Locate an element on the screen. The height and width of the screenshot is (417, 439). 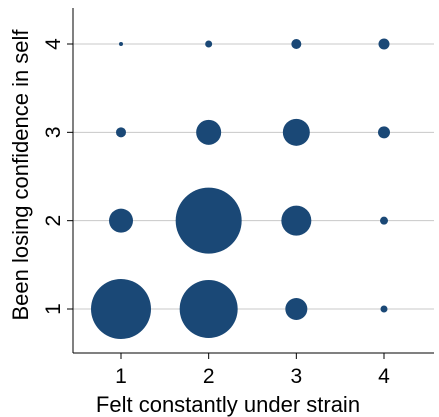
bubble-x4-y1 is located at coordinates (384, 309).